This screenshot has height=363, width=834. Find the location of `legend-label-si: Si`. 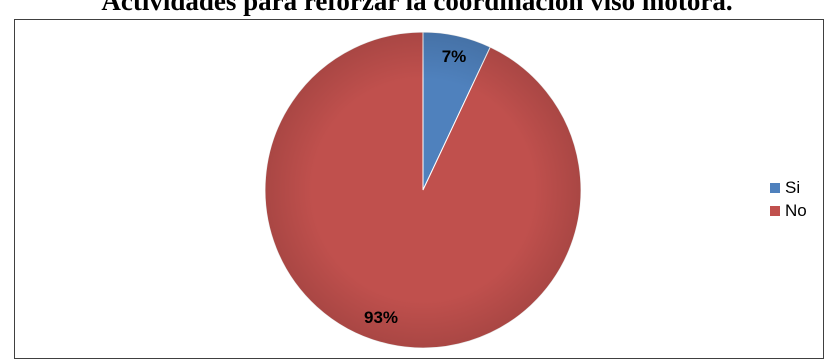

legend-label-si: Si is located at coordinates (793, 187).